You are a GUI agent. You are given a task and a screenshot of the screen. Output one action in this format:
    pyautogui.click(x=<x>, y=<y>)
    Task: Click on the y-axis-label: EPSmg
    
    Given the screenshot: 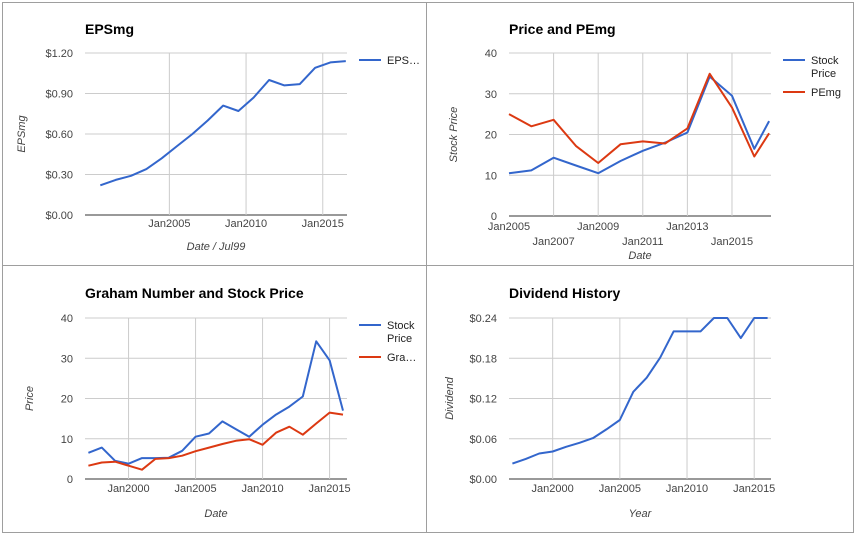 What is the action you would take?
    pyautogui.click(x=22, y=133)
    